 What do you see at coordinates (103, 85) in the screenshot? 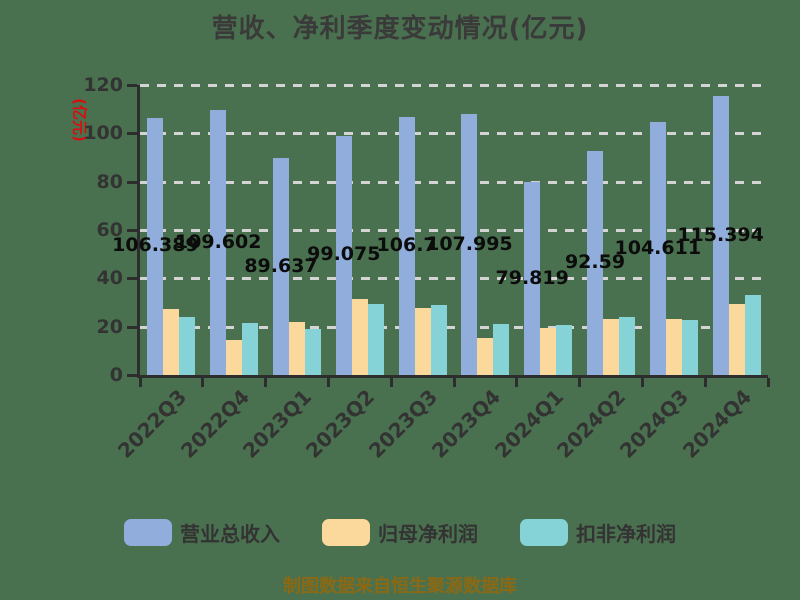
I see `y-tick-label: 120` at bounding box center [103, 85].